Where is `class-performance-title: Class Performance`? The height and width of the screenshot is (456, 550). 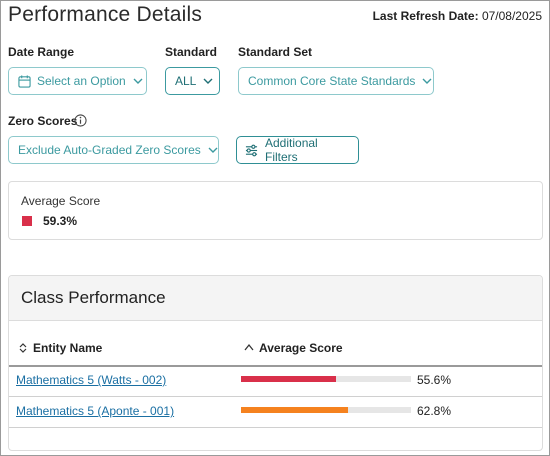
class-performance-title: Class Performance is located at coordinates (93, 297).